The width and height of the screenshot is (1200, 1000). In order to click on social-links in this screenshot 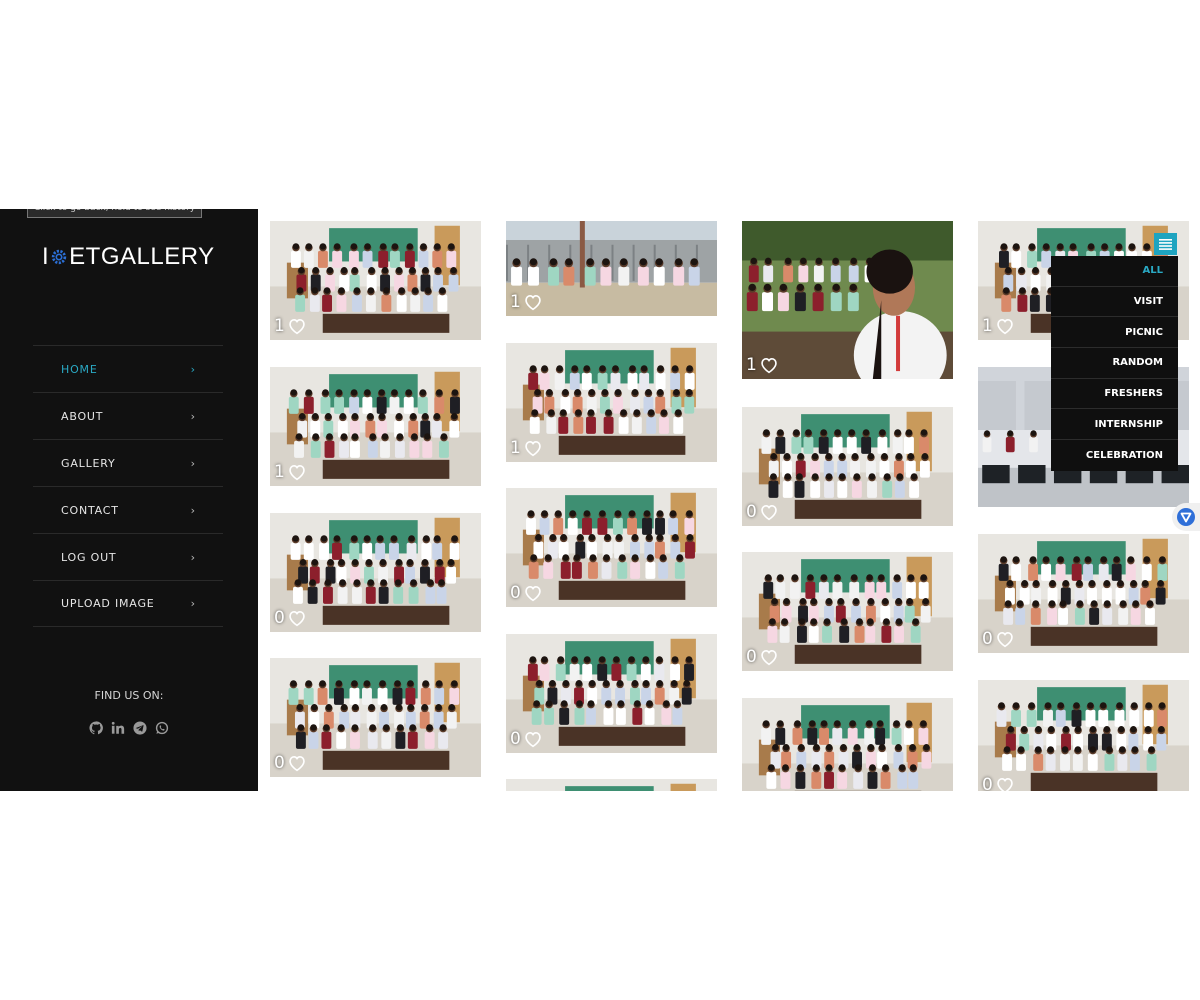, I will do `click(129, 728)`.